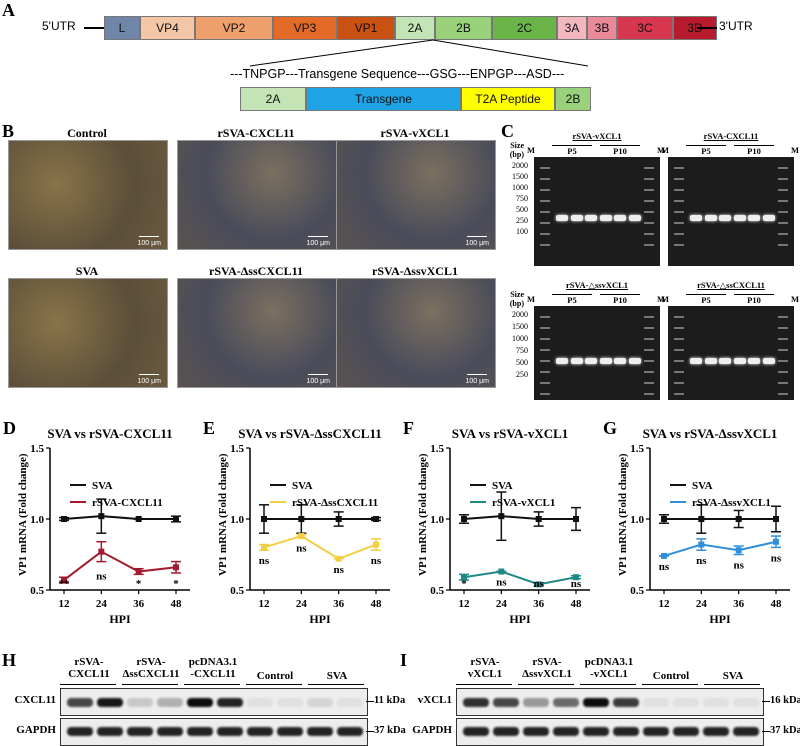 The width and height of the screenshot is (800, 746). Describe the element at coordinates (671, 676) in the screenshot. I see `lane-label: Control` at that location.